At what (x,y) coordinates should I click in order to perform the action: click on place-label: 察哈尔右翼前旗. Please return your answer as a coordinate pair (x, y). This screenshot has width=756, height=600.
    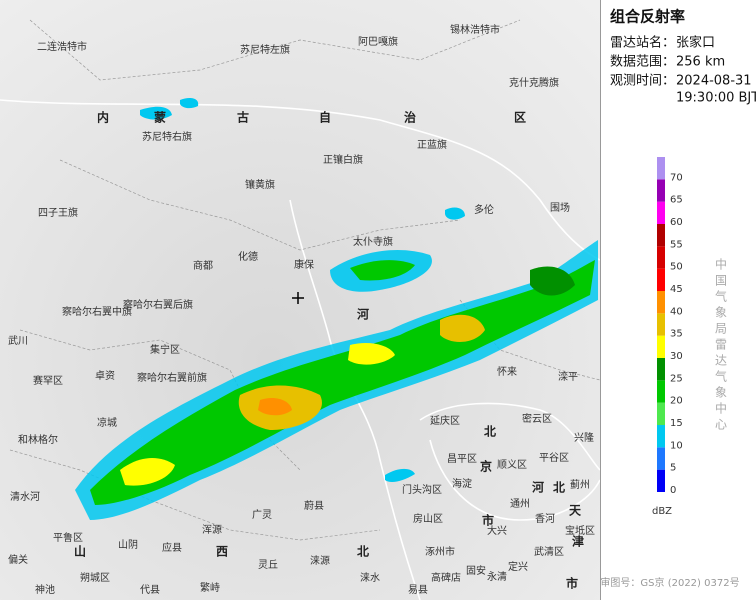
    Looking at the image, I should click on (172, 377).